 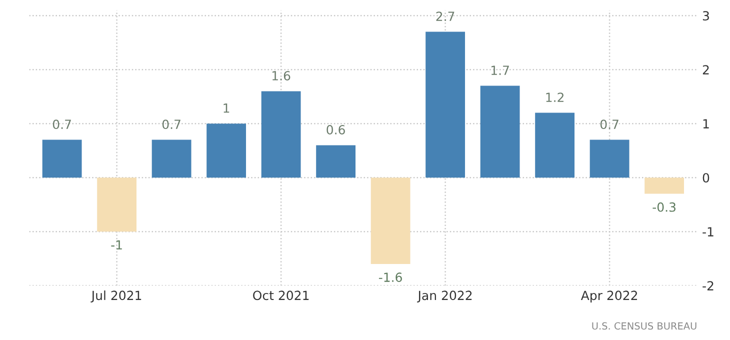 What do you see at coordinates (227, 108) in the screenshot?
I see `data-label: 1` at bounding box center [227, 108].